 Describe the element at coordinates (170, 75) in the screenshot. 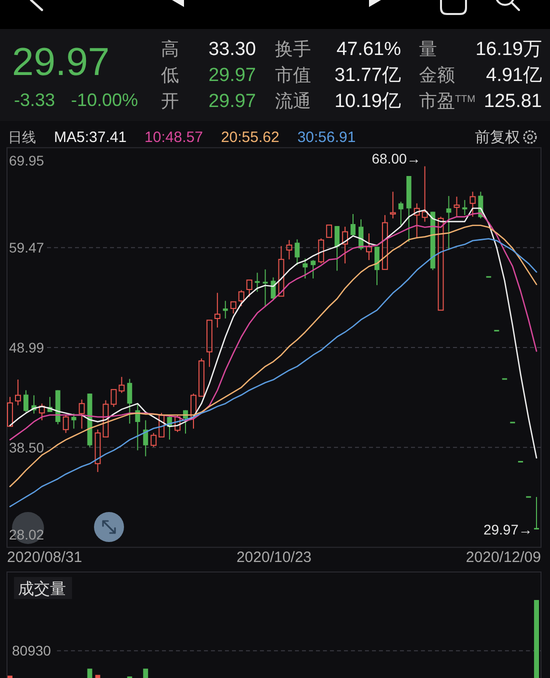

I see `text: 低` at that location.